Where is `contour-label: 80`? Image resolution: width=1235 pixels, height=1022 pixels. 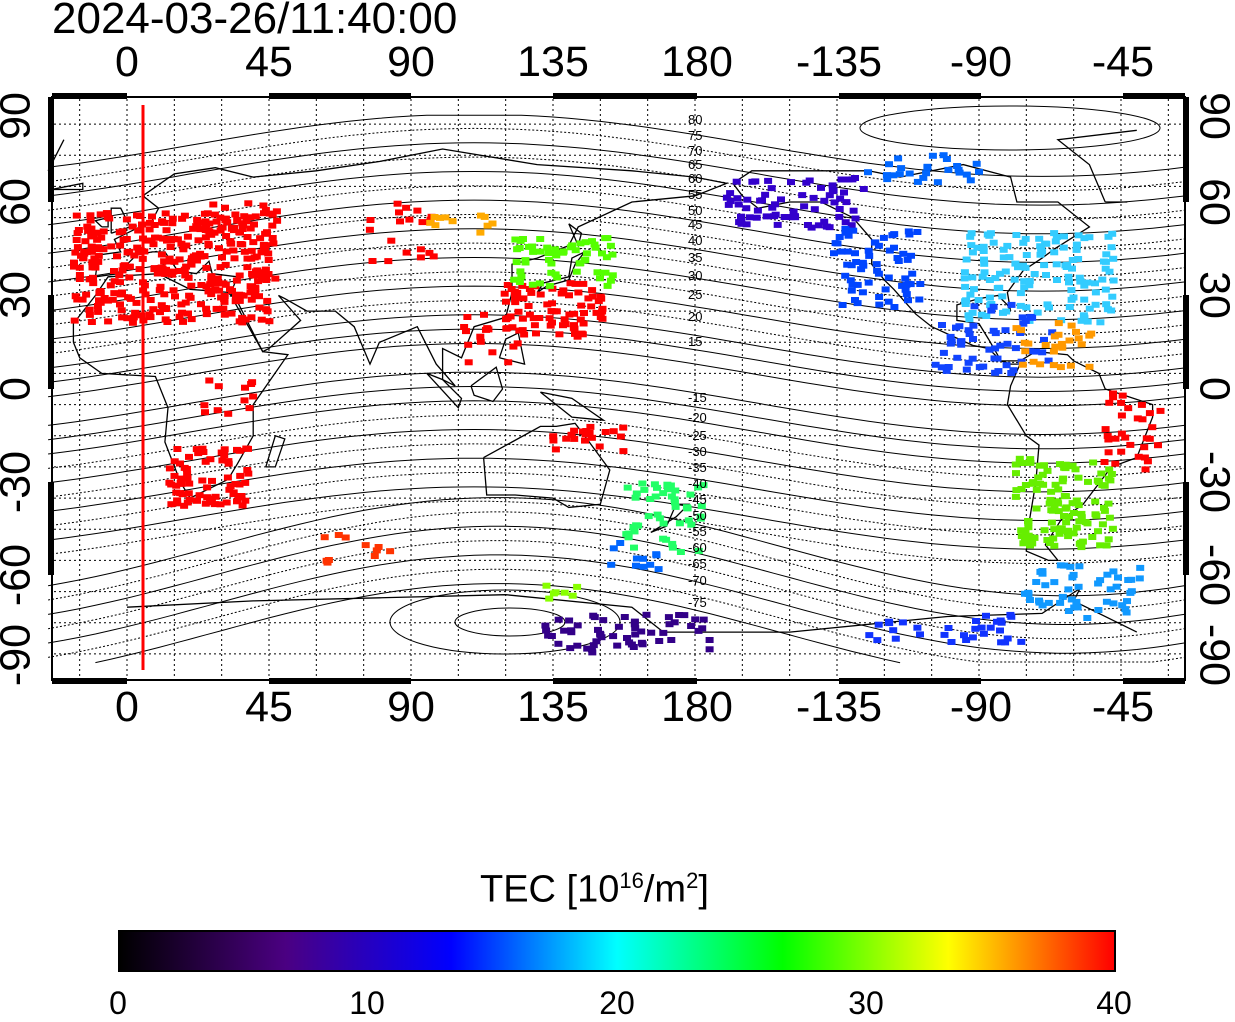
contour-label: 80 is located at coordinates (695, 119).